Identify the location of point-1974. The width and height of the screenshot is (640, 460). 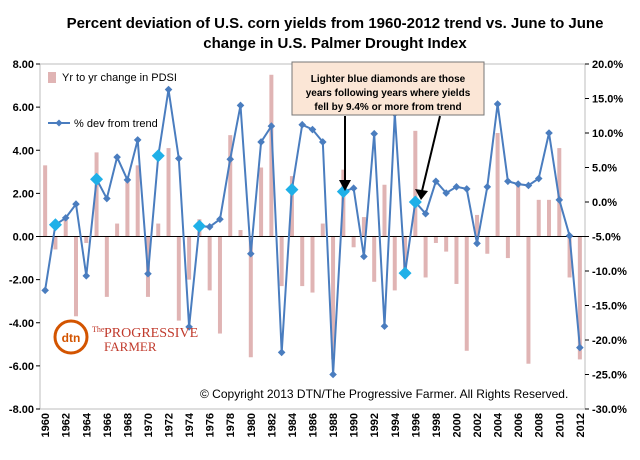
(189, 327).